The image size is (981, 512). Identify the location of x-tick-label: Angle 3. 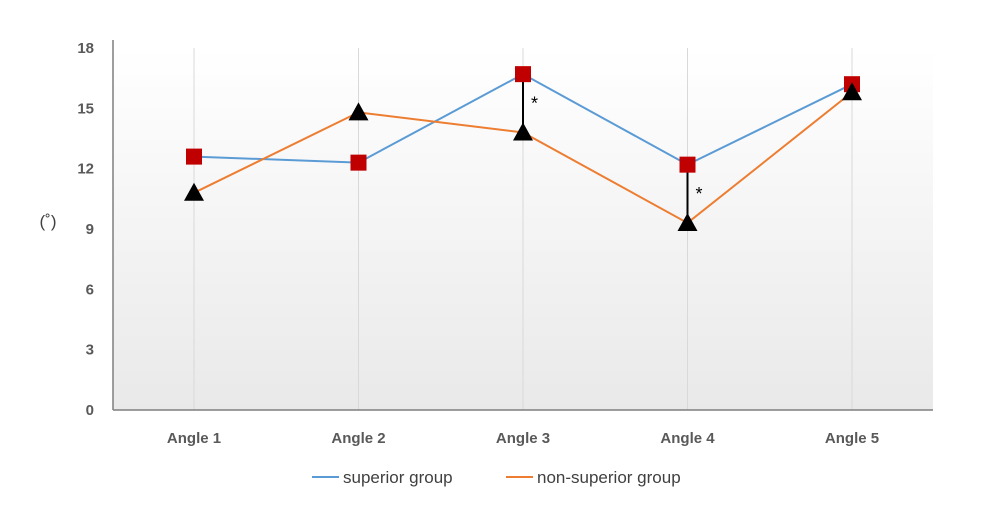
(523, 438).